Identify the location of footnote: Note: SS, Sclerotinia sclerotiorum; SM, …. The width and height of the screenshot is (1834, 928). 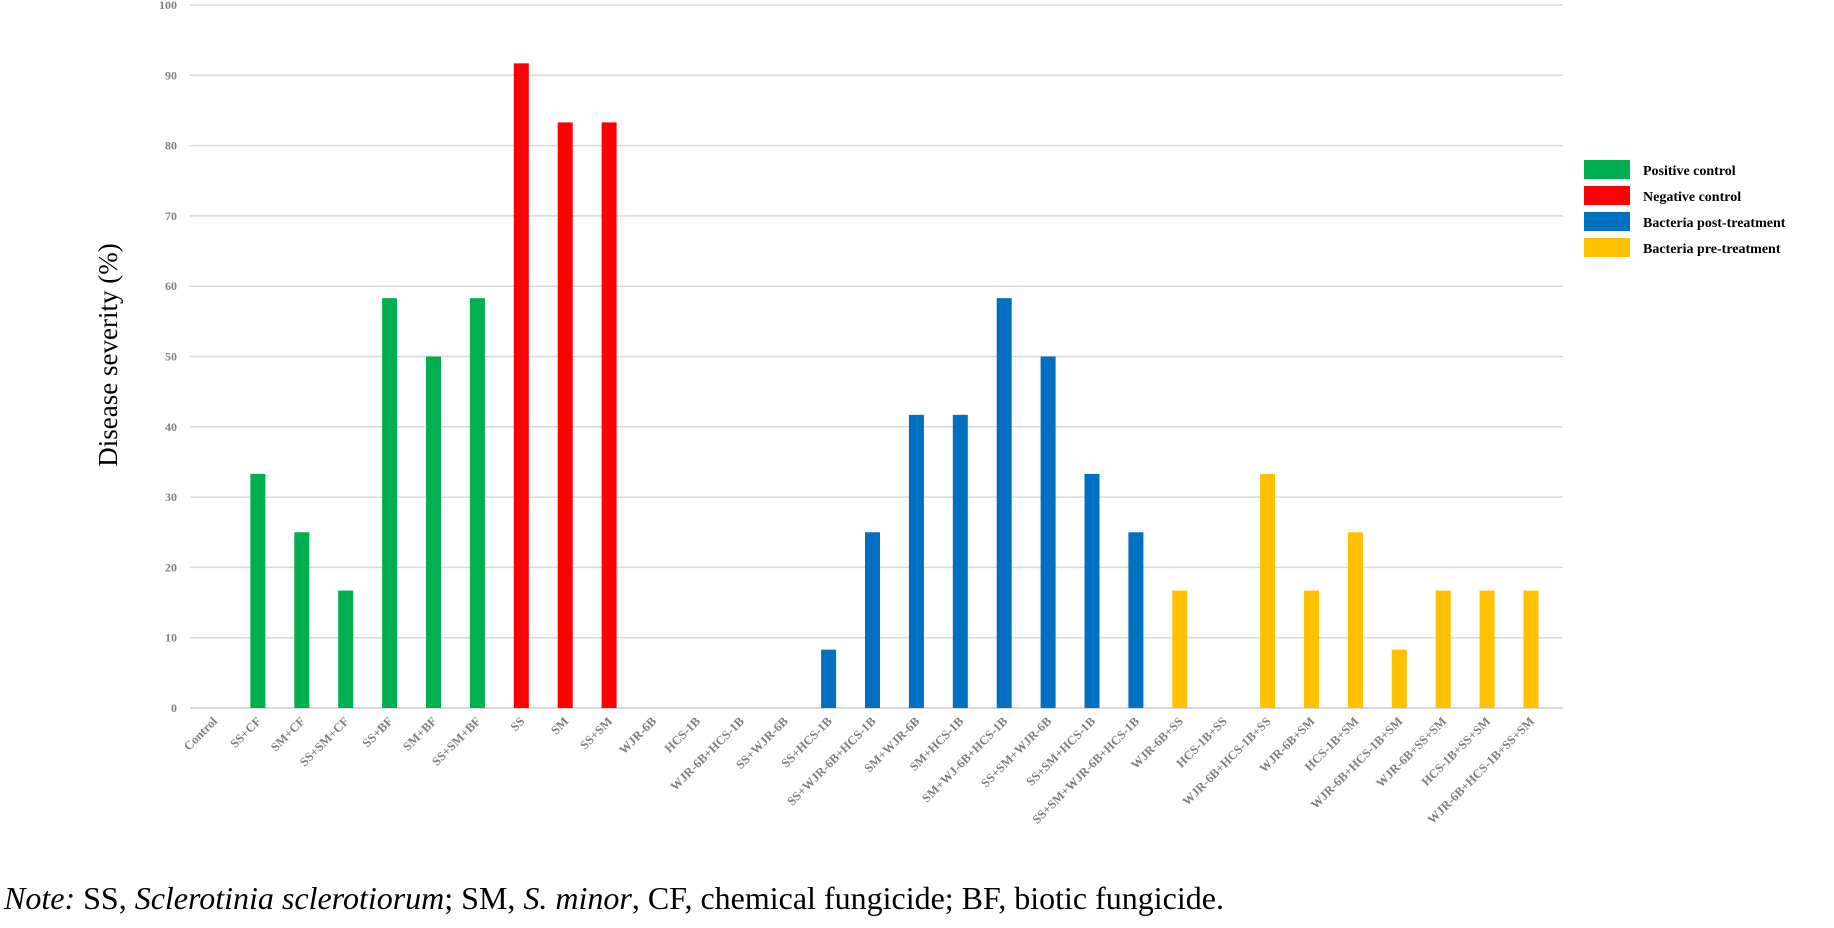
(614, 898).